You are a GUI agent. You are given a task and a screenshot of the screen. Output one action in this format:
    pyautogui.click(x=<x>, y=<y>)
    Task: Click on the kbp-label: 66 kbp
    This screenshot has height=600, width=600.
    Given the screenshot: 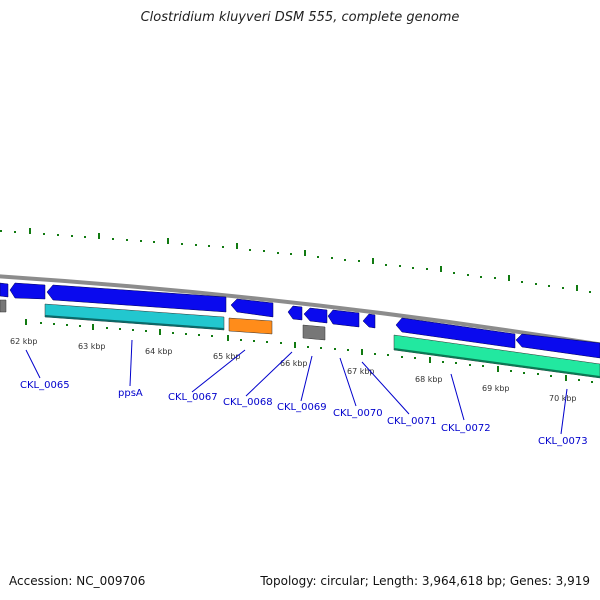 What is the action you would take?
    pyautogui.click(x=294, y=363)
    